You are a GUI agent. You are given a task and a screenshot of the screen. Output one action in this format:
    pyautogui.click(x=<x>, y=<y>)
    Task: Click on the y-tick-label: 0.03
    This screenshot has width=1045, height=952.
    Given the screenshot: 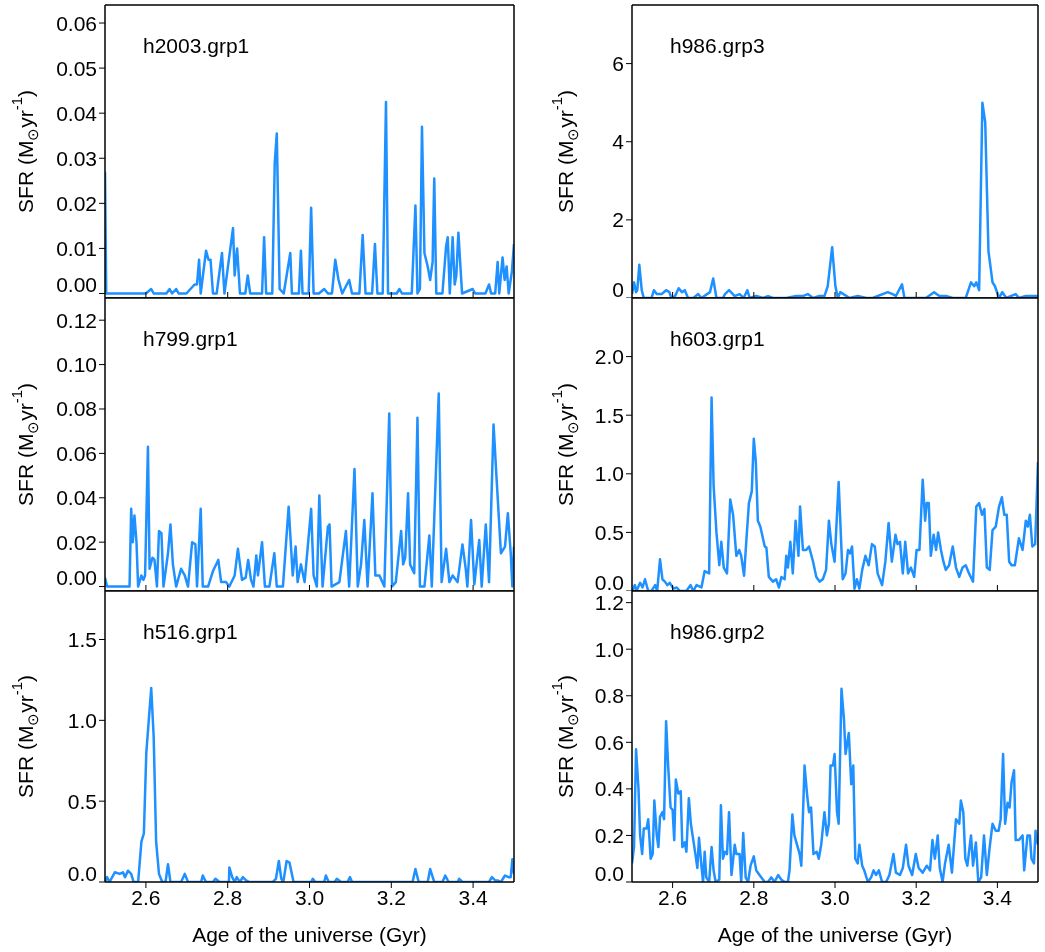 What is the action you would take?
    pyautogui.click(x=76, y=158)
    